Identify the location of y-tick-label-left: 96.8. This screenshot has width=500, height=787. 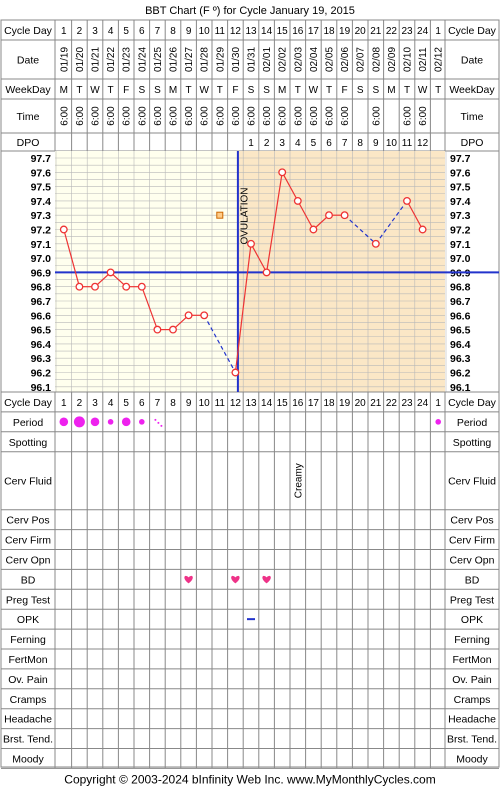
(41, 288).